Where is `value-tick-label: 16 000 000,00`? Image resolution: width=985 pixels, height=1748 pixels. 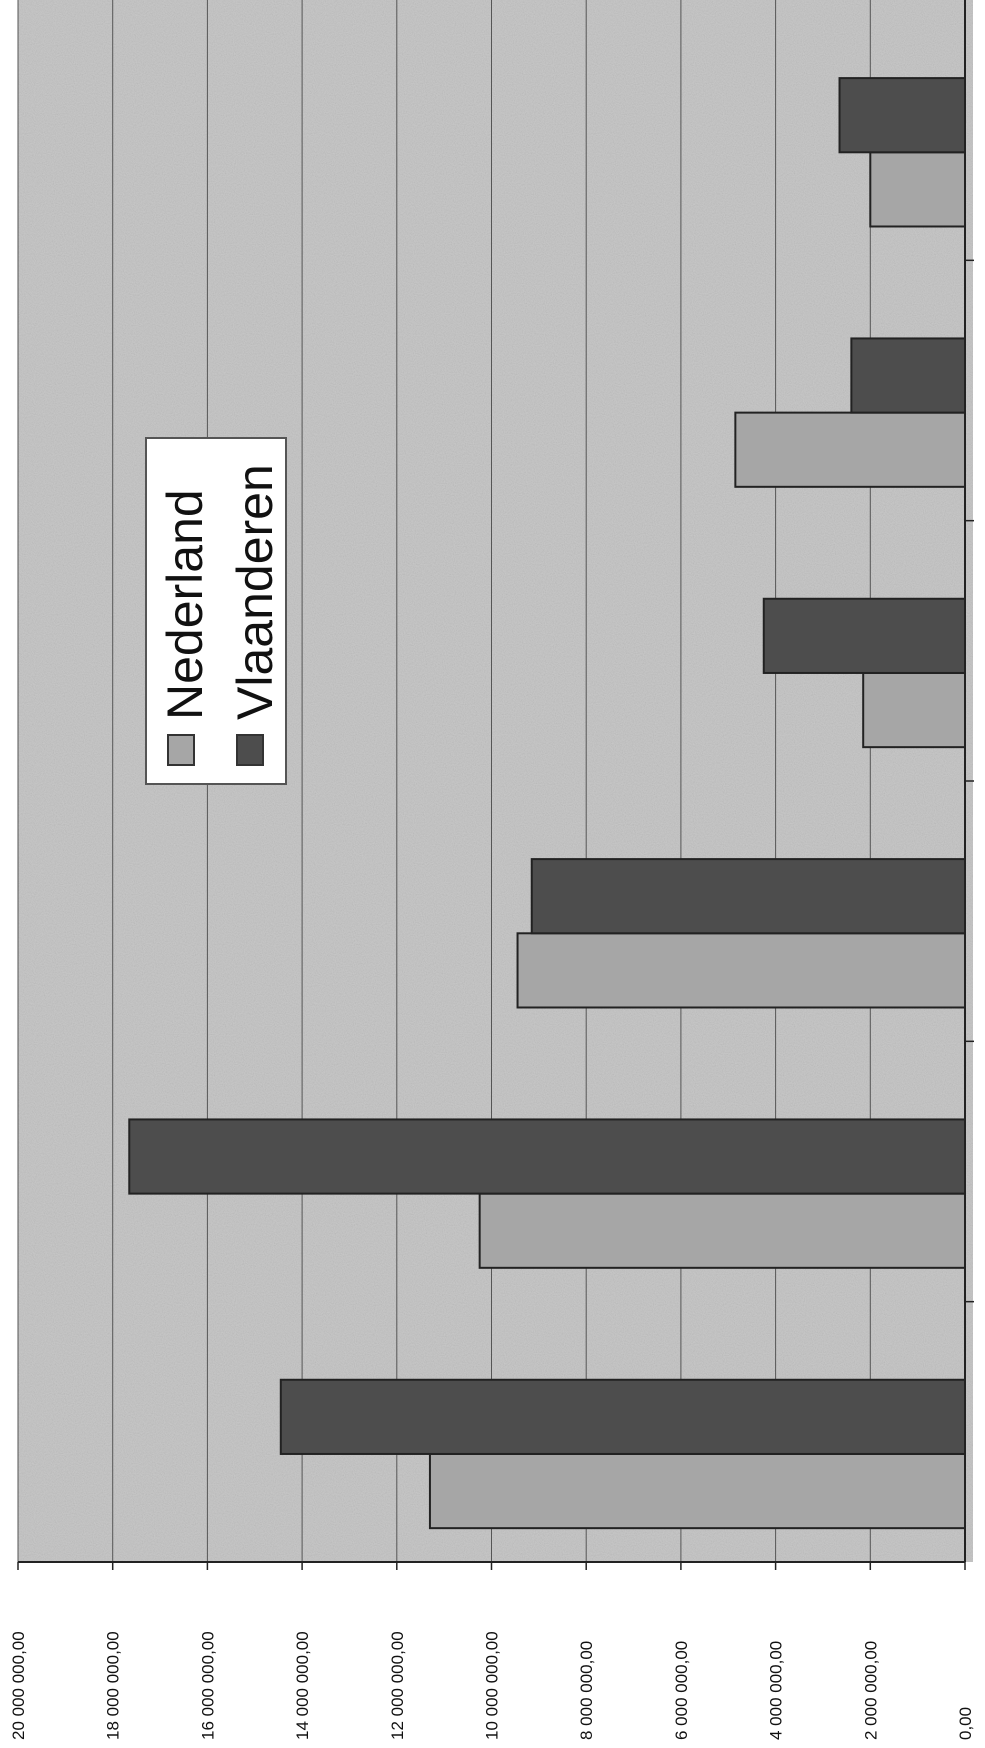 value-tick-label: 16 000 000,00 is located at coordinates (207, 1685).